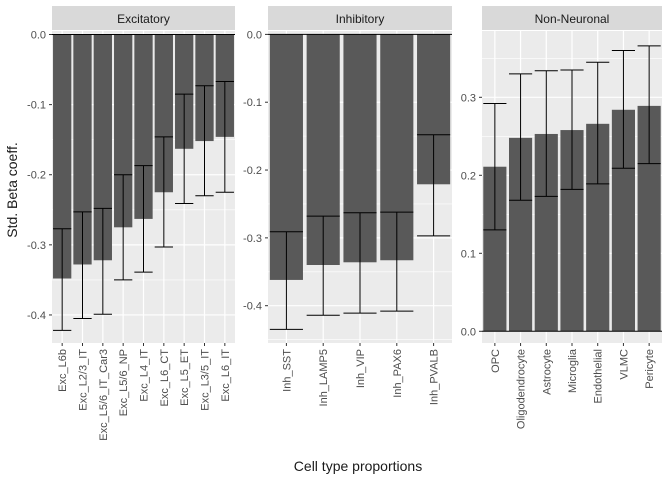  I want to click on x-tick-label: VLMC, so click(624, 364).